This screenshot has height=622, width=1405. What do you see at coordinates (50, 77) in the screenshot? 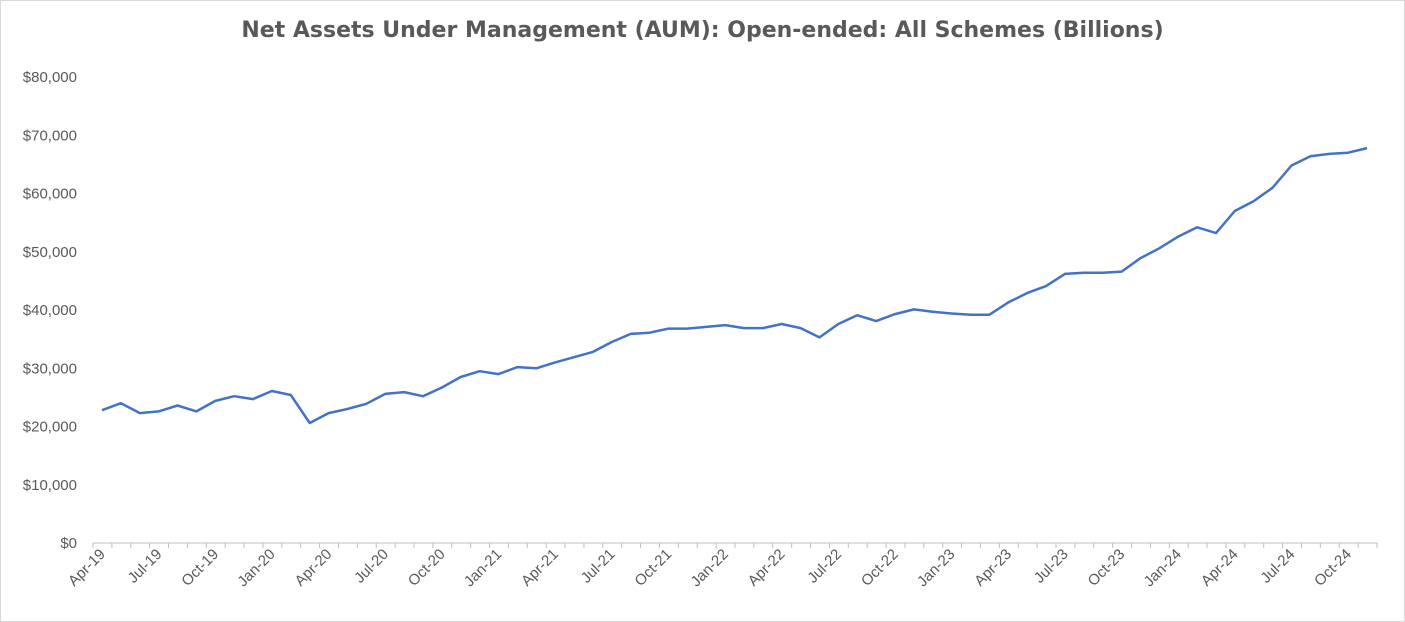
I see `y-tick-label: $80,000` at bounding box center [50, 77].